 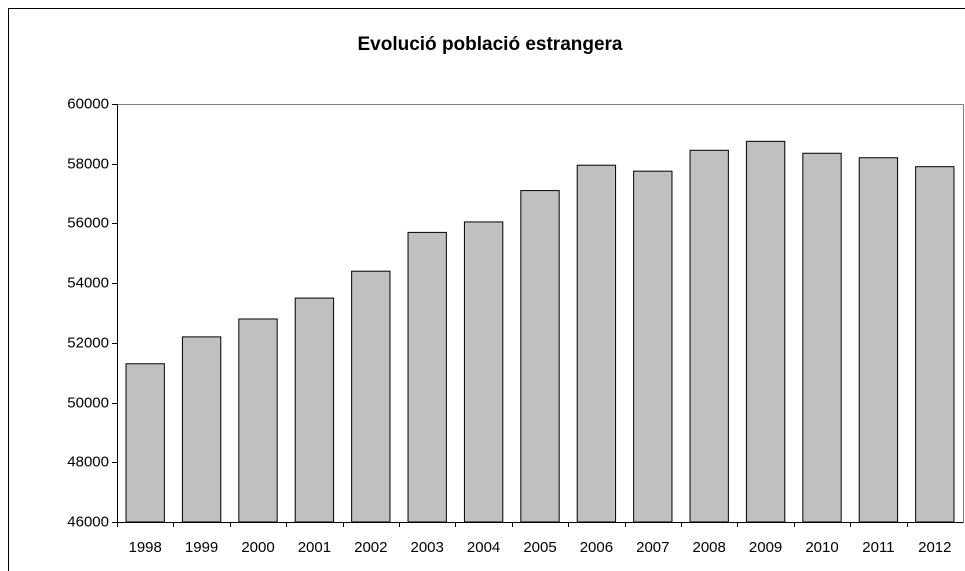 I want to click on x-tick-label: 2000, so click(x=257, y=547).